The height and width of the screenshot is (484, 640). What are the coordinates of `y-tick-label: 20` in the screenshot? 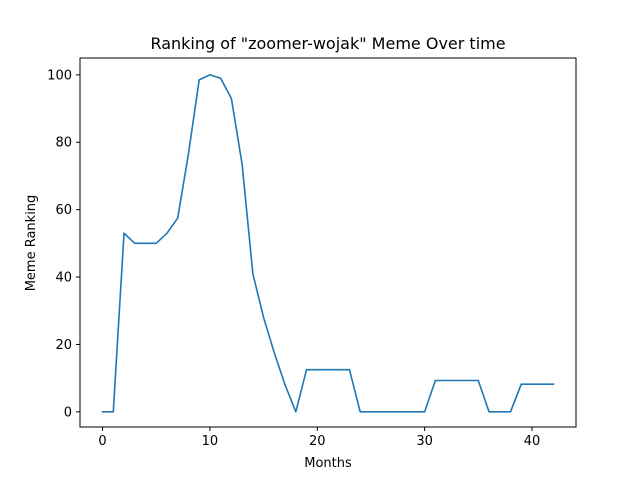 It's located at (63, 345).